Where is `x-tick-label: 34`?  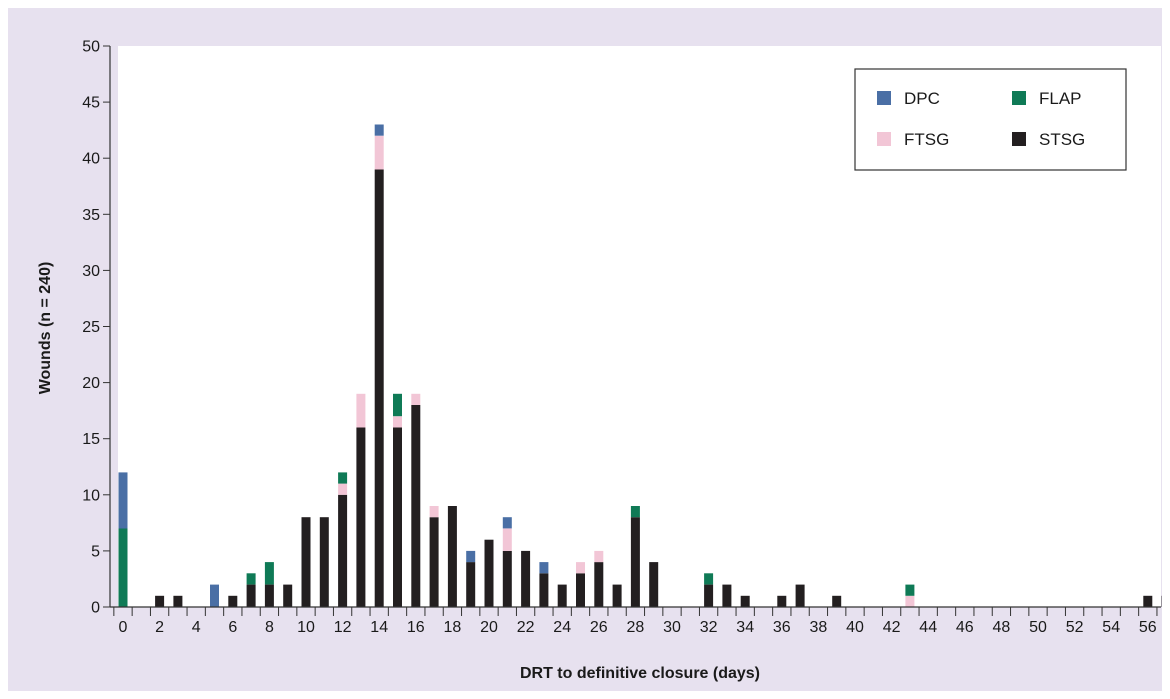 x-tick-label: 34 is located at coordinates (745, 627).